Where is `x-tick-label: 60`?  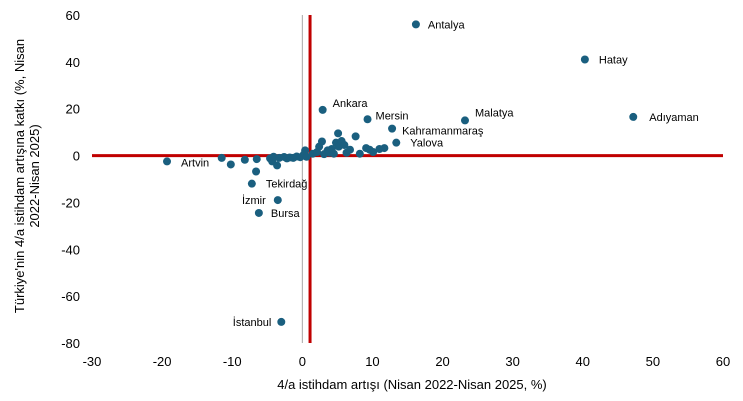
x-tick-label: 60 is located at coordinates (723, 361).